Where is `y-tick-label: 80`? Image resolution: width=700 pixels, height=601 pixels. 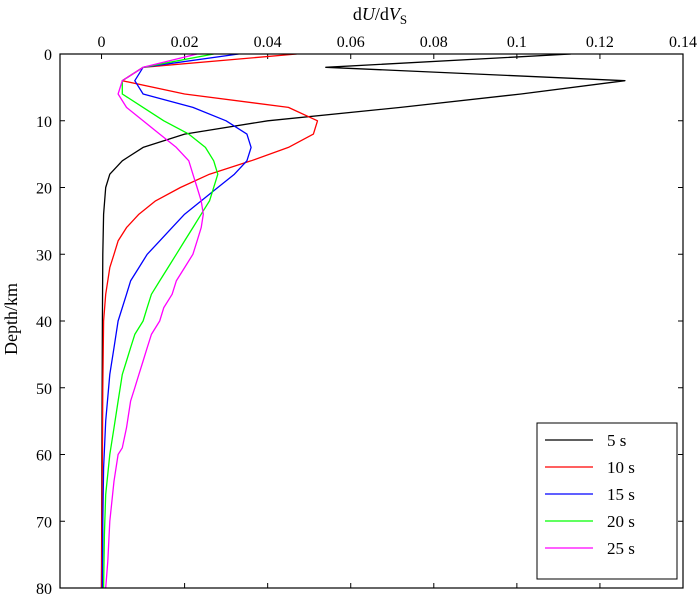
y-tick-label: 80 is located at coordinates (44, 589).